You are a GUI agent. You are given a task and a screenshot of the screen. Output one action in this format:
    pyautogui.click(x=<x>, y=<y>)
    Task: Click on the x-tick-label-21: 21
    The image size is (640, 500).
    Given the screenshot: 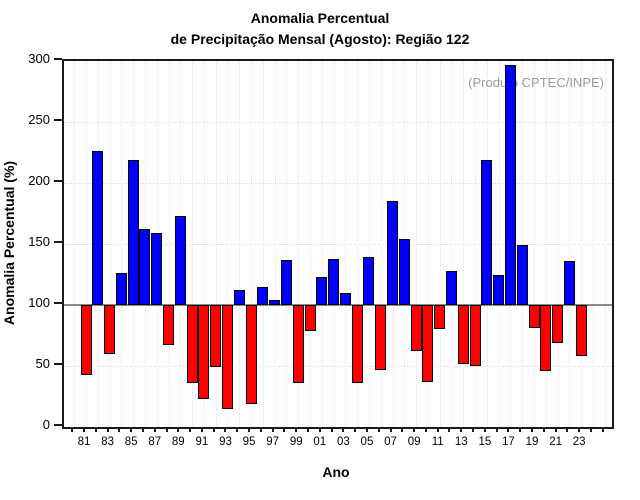 What is the action you would take?
    pyautogui.click(x=555, y=442)
    